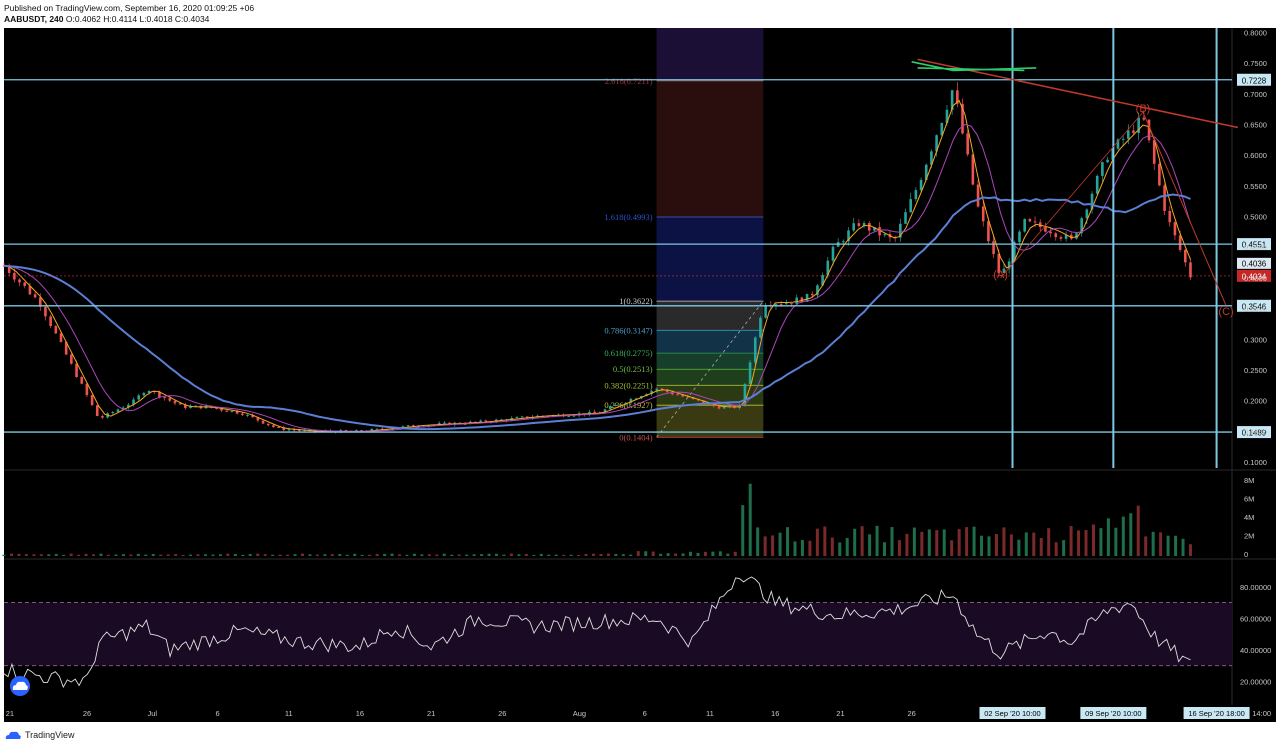 This screenshot has width=1280, height=746. What do you see at coordinates (1254, 79) in the screenshot?
I see `level-tag` at bounding box center [1254, 79].